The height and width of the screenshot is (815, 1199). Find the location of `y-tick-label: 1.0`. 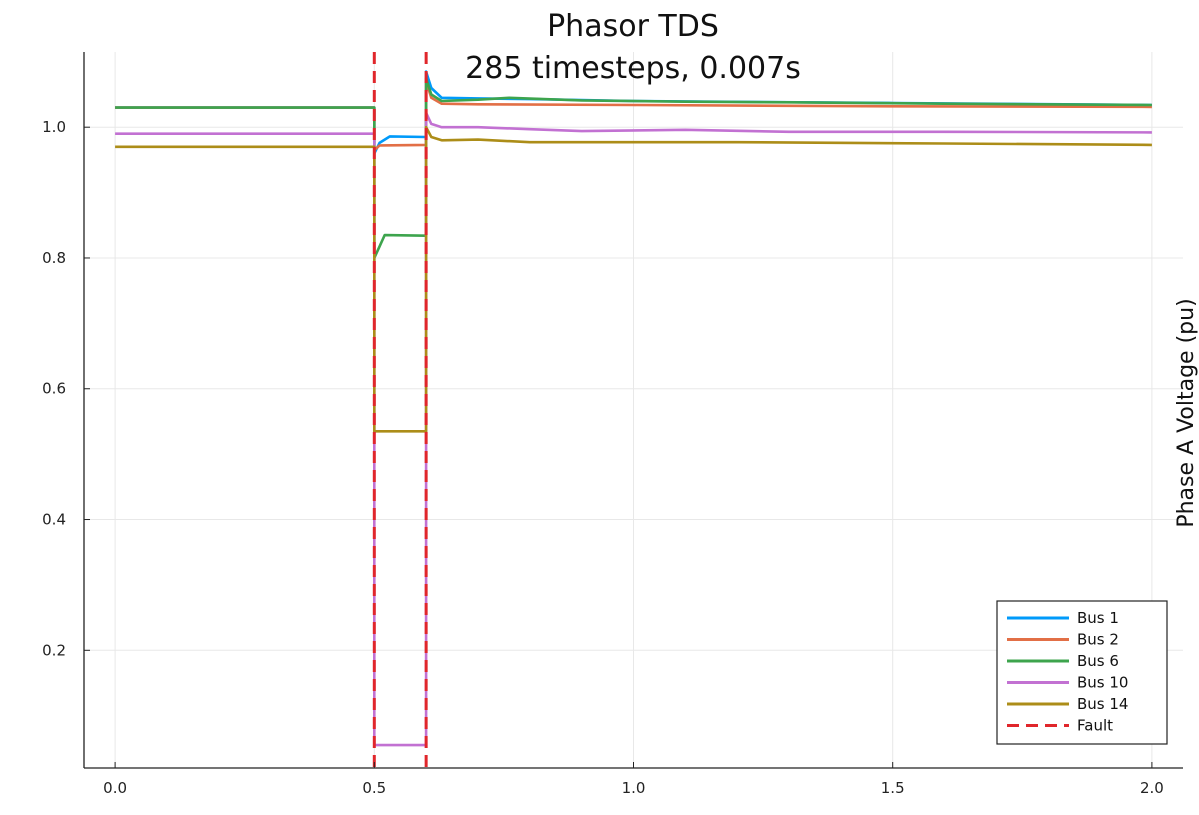

y-tick-label: 1.0 is located at coordinates (54, 127).